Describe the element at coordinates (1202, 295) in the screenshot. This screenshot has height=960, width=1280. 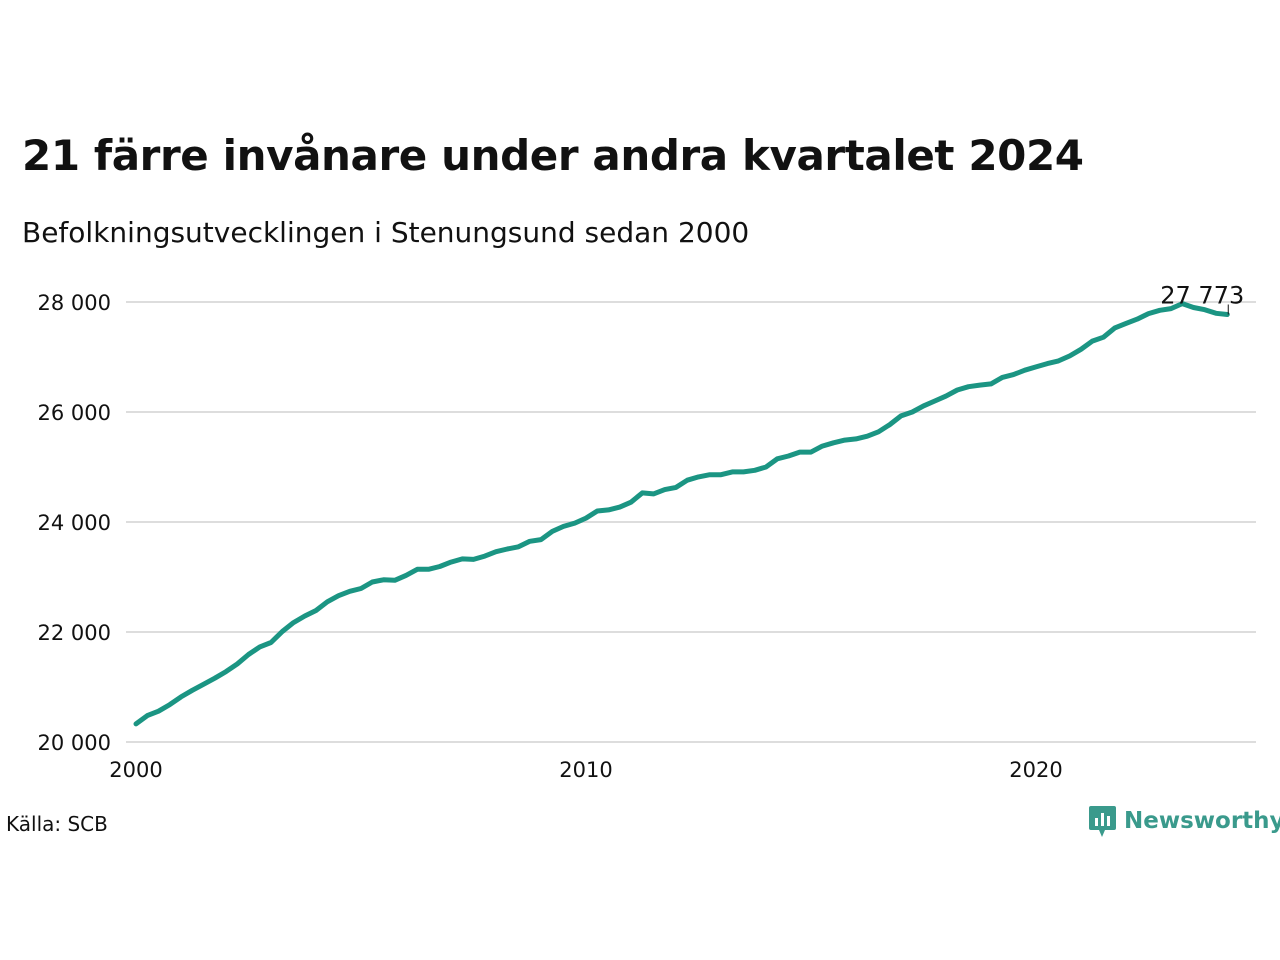
I see `last-value-label: 27 773` at that location.